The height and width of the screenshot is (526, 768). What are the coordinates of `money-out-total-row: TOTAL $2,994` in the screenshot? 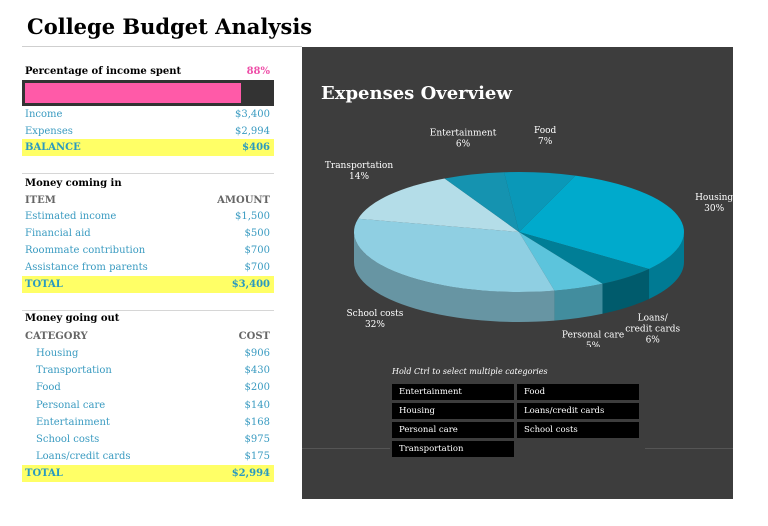 It's located at (148, 473).